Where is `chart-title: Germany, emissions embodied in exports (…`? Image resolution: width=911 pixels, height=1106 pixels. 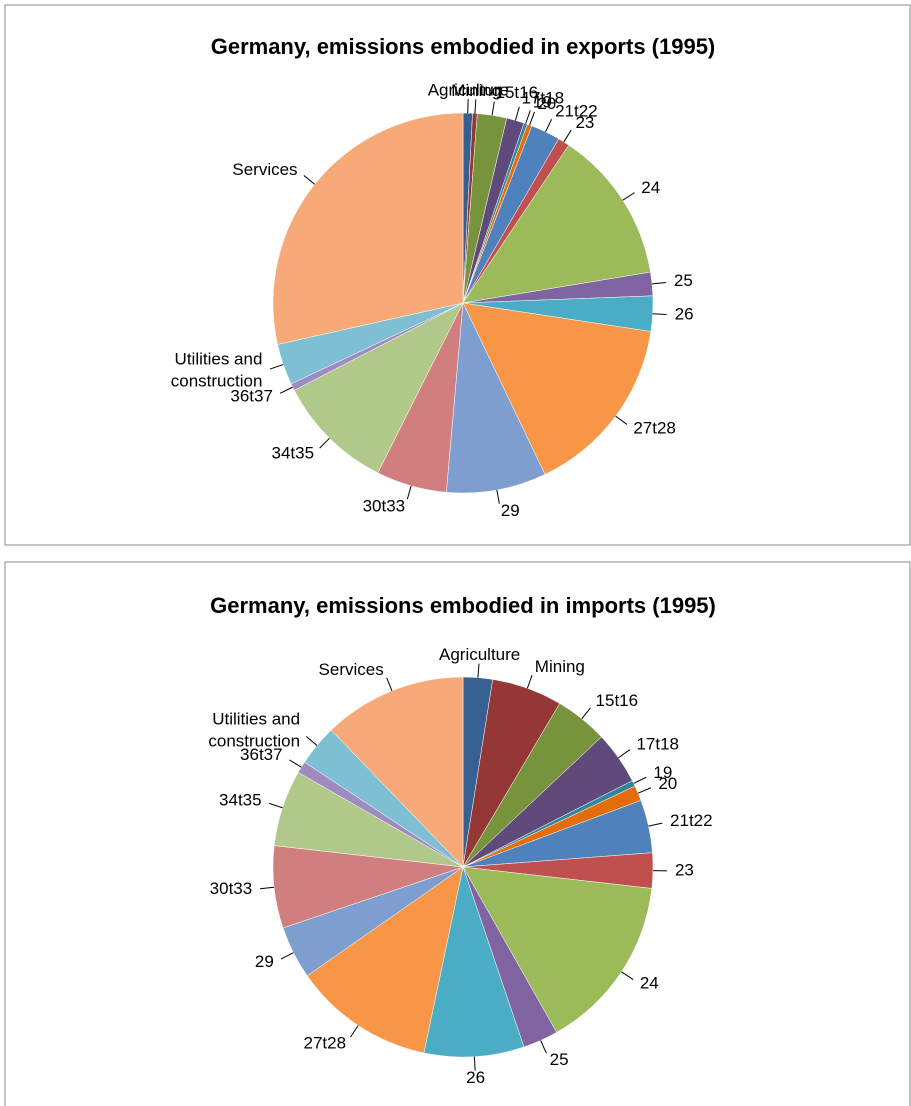
chart-title: Germany, emissions embodied in exports (… is located at coordinates (463, 46).